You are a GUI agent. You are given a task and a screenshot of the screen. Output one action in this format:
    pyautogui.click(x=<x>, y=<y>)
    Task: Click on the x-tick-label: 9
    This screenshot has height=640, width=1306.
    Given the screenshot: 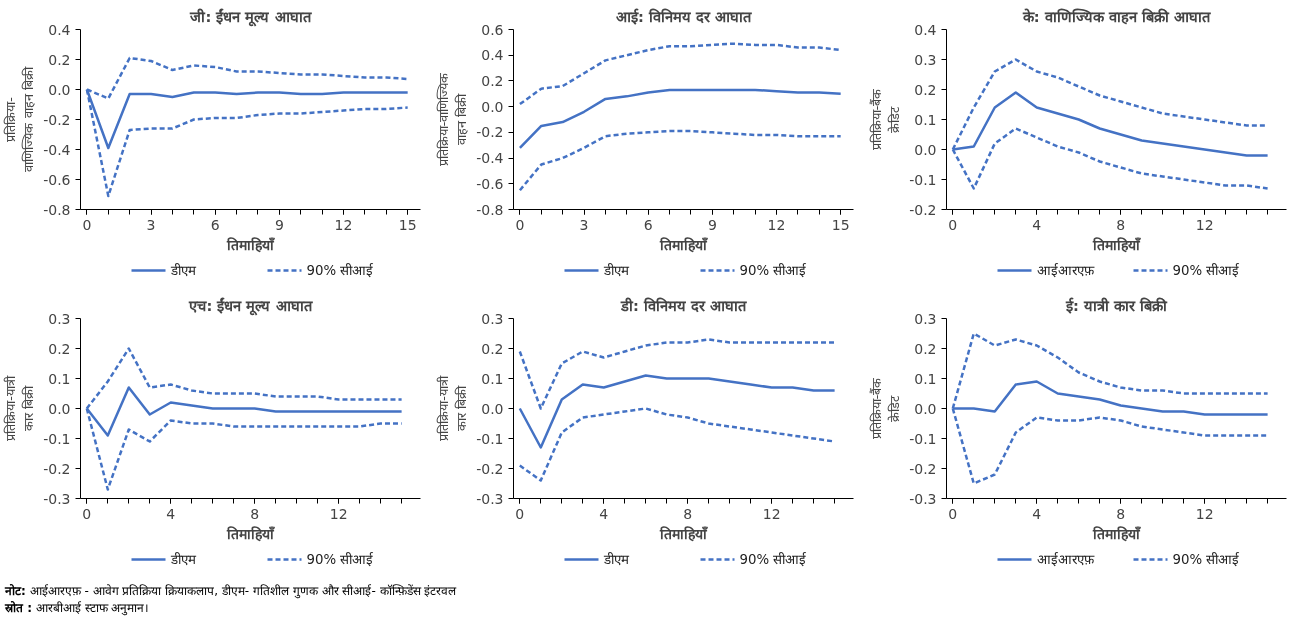 What is the action you would take?
    pyautogui.click(x=712, y=224)
    